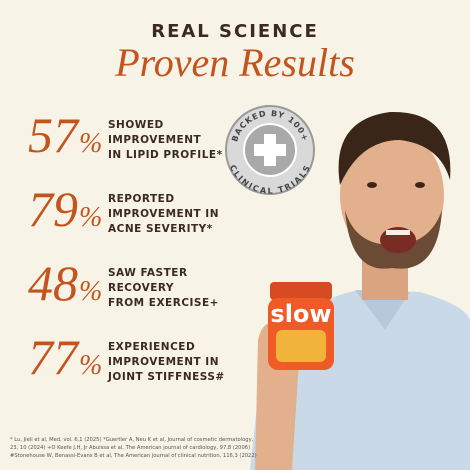  What do you see at coordinates (154, 140) in the screenshot?
I see `stat-text: IMPROVEMENT` at bounding box center [154, 140].